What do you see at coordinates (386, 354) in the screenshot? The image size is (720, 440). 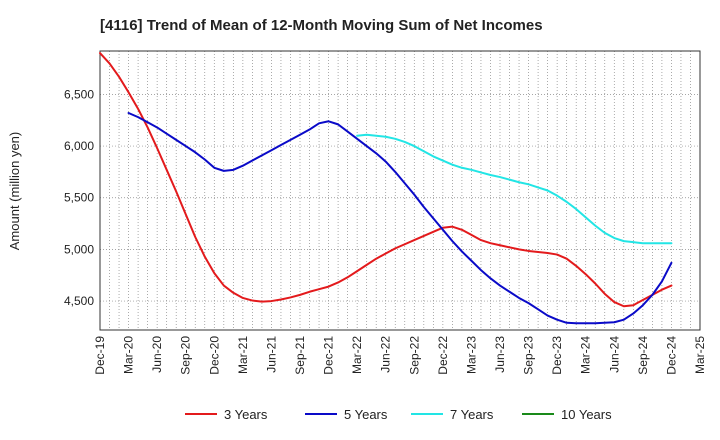 I see `x-tick-label: Jun-22` at bounding box center [386, 354].